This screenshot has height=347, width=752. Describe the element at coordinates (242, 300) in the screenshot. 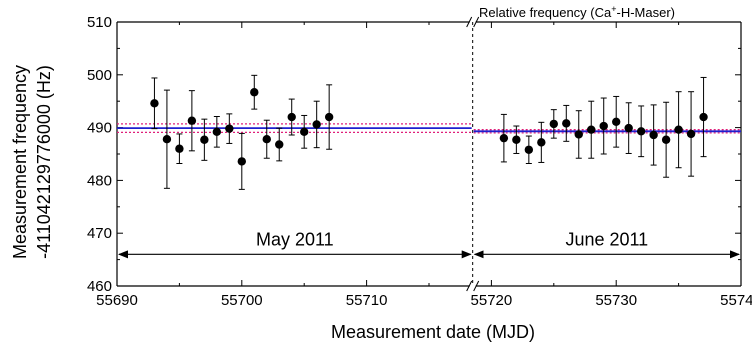

I see `x-tick-label: 55700` at that location.